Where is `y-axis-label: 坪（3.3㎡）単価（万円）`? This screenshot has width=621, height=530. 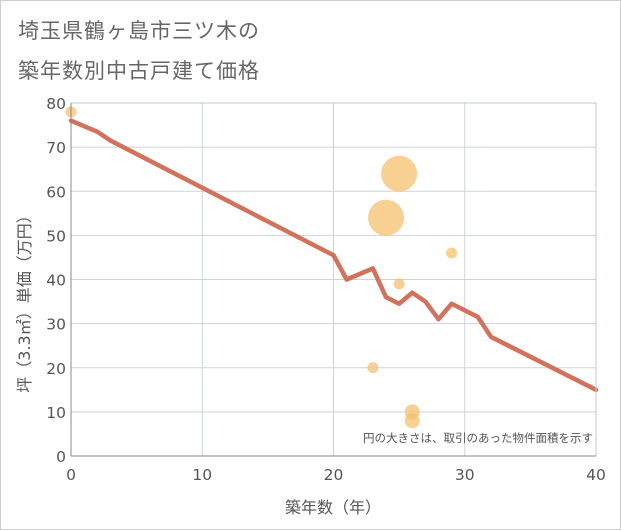
y-axis-label: 坪（3.3㎡）単価（万円） is located at coordinates (24, 299).